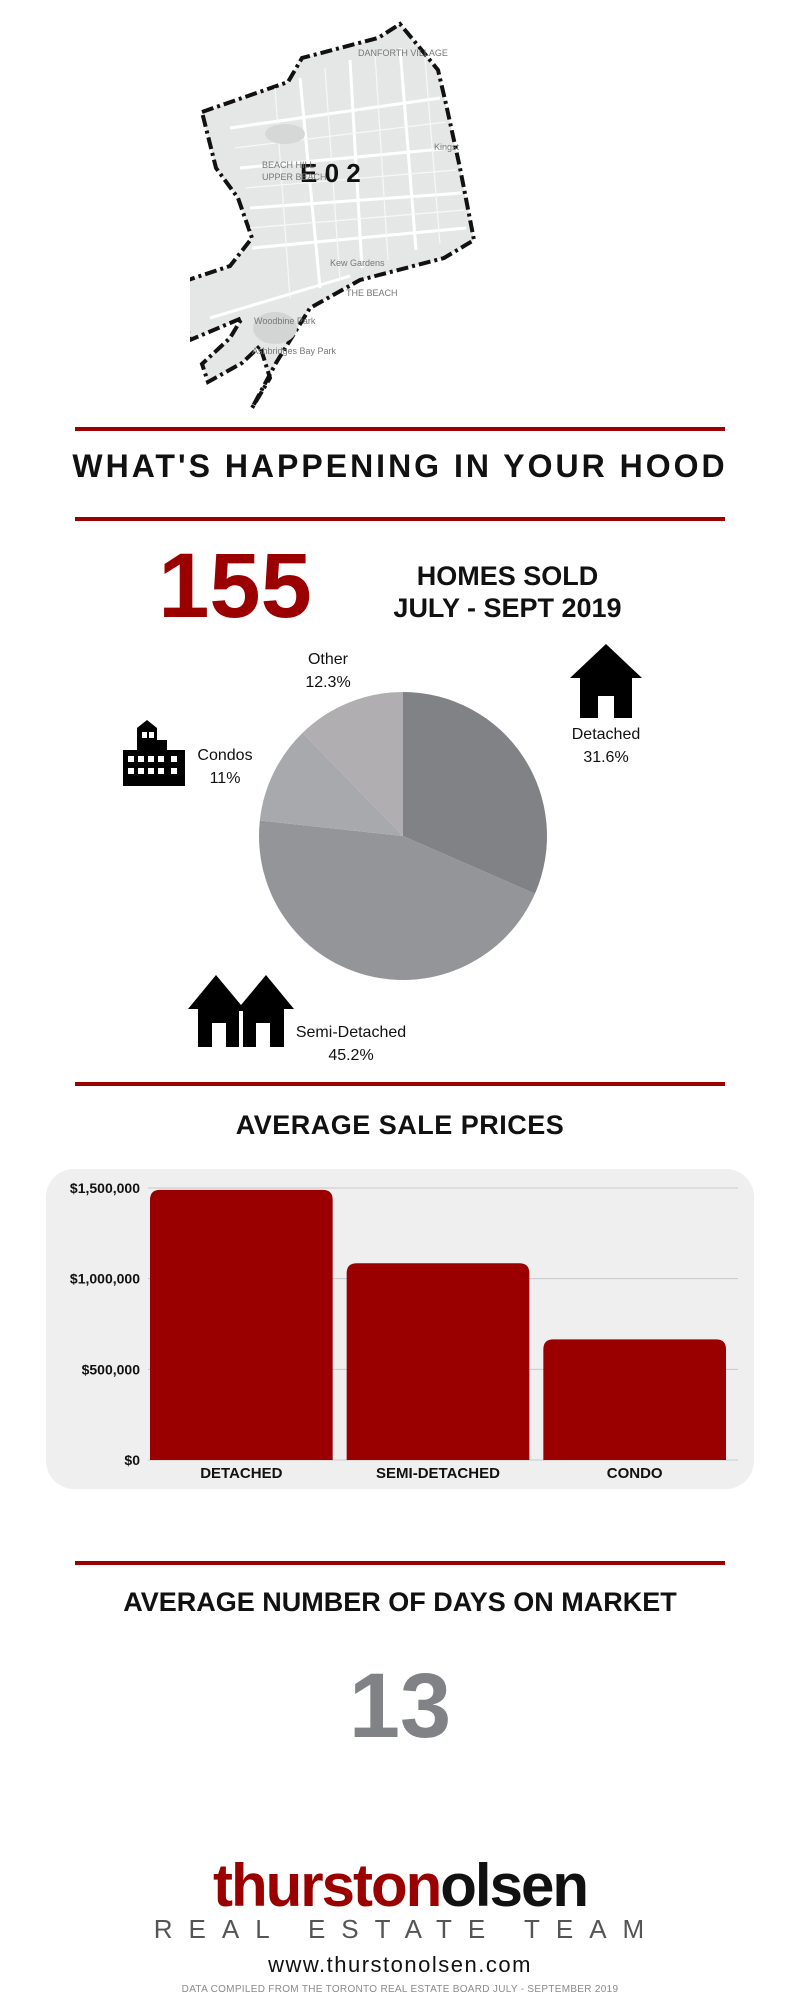 The width and height of the screenshot is (800, 2000). I want to click on pie-label-condos: Condos 11%, so click(225, 767).